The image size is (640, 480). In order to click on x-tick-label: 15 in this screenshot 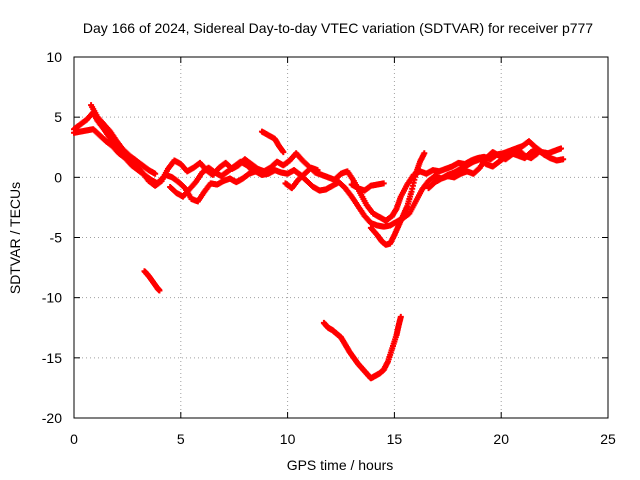, I will do `click(395, 439)`.